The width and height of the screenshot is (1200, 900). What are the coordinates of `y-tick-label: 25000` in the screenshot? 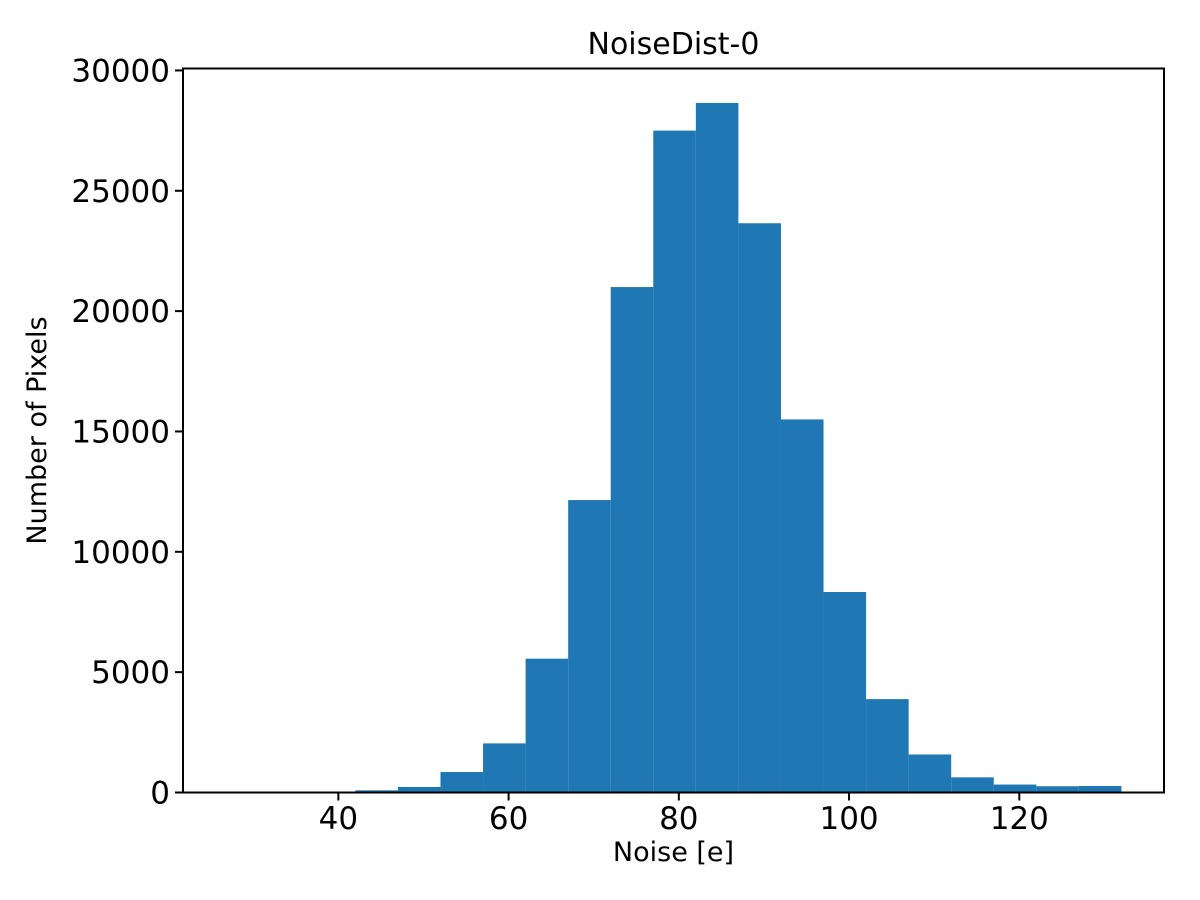 It's located at (120, 192).